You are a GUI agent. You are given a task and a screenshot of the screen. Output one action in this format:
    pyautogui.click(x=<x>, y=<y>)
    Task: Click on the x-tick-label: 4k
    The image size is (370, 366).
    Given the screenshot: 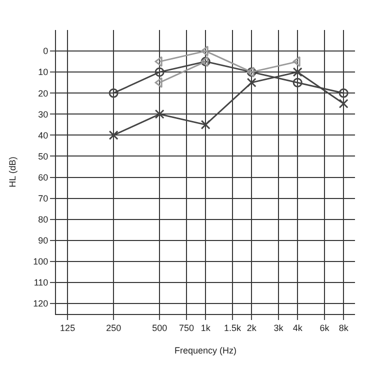 What is the action you would take?
    pyautogui.click(x=297, y=327)
    